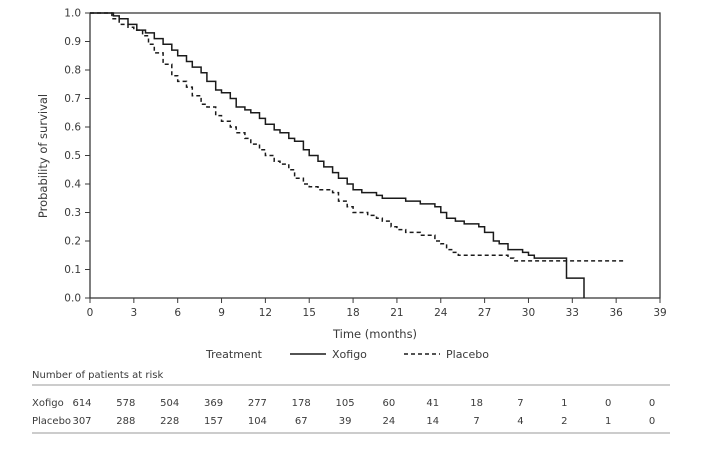 The width and height of the screenshot is (720, 450). Describe the element at coordinates (432, 421) in the screenshot. I see `risk-cell-placebo: 14` at that location.